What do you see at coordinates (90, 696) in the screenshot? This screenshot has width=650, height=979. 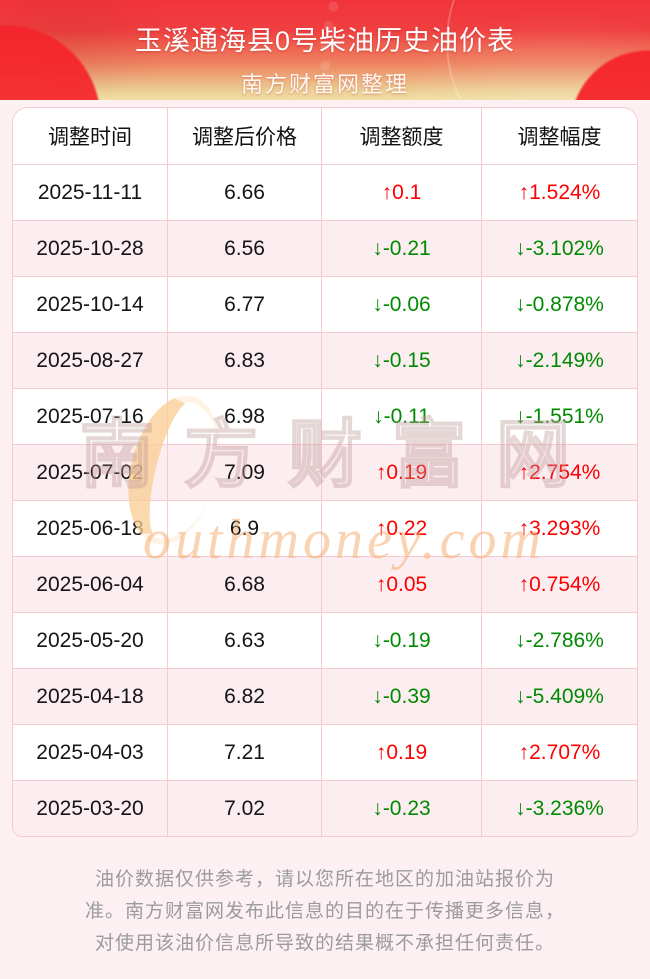 I see `date-cell: 2025-04-18` at bounding box center [90, 696].